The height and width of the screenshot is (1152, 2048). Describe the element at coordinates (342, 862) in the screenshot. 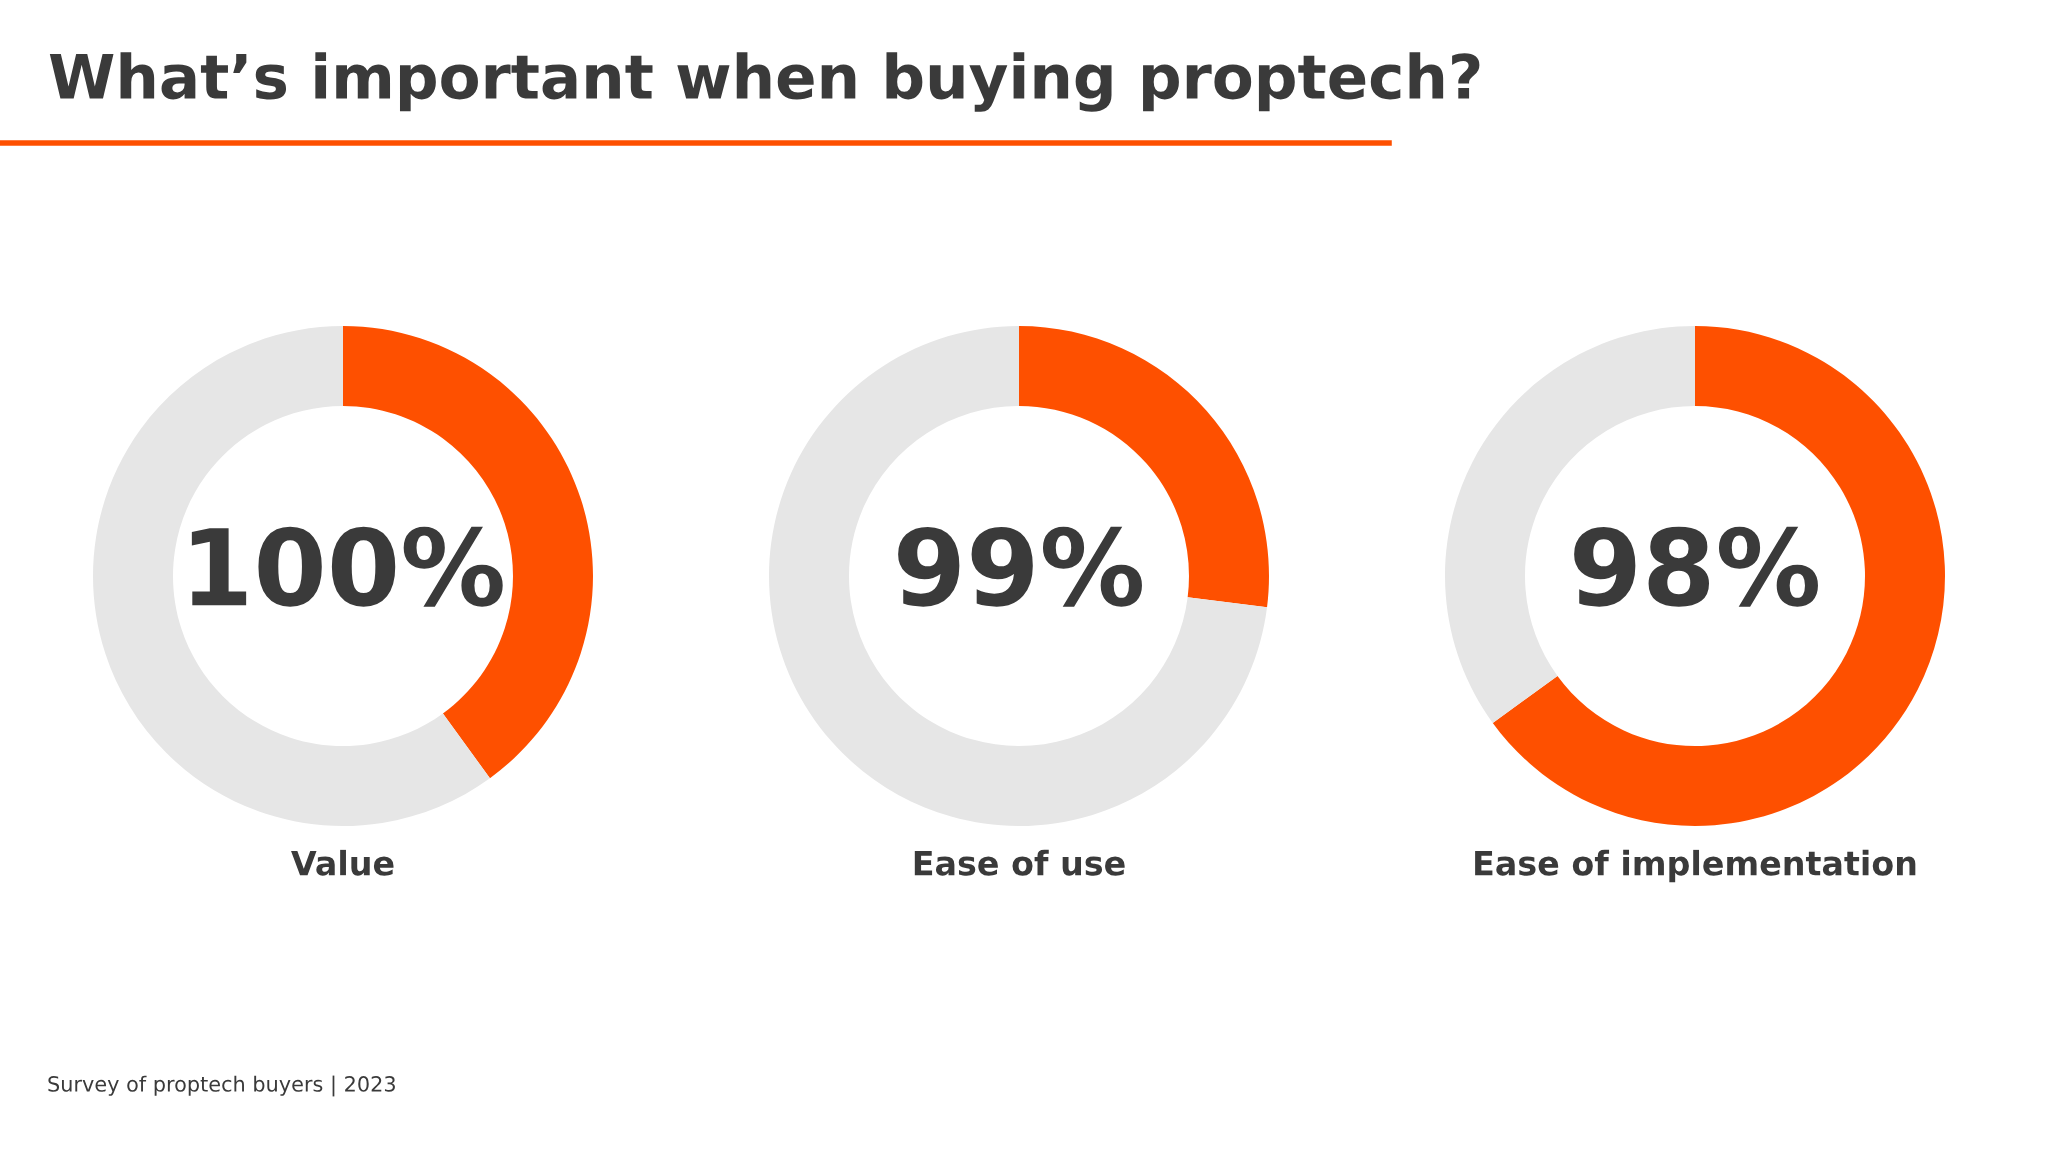

I see `text: Value` at that location.